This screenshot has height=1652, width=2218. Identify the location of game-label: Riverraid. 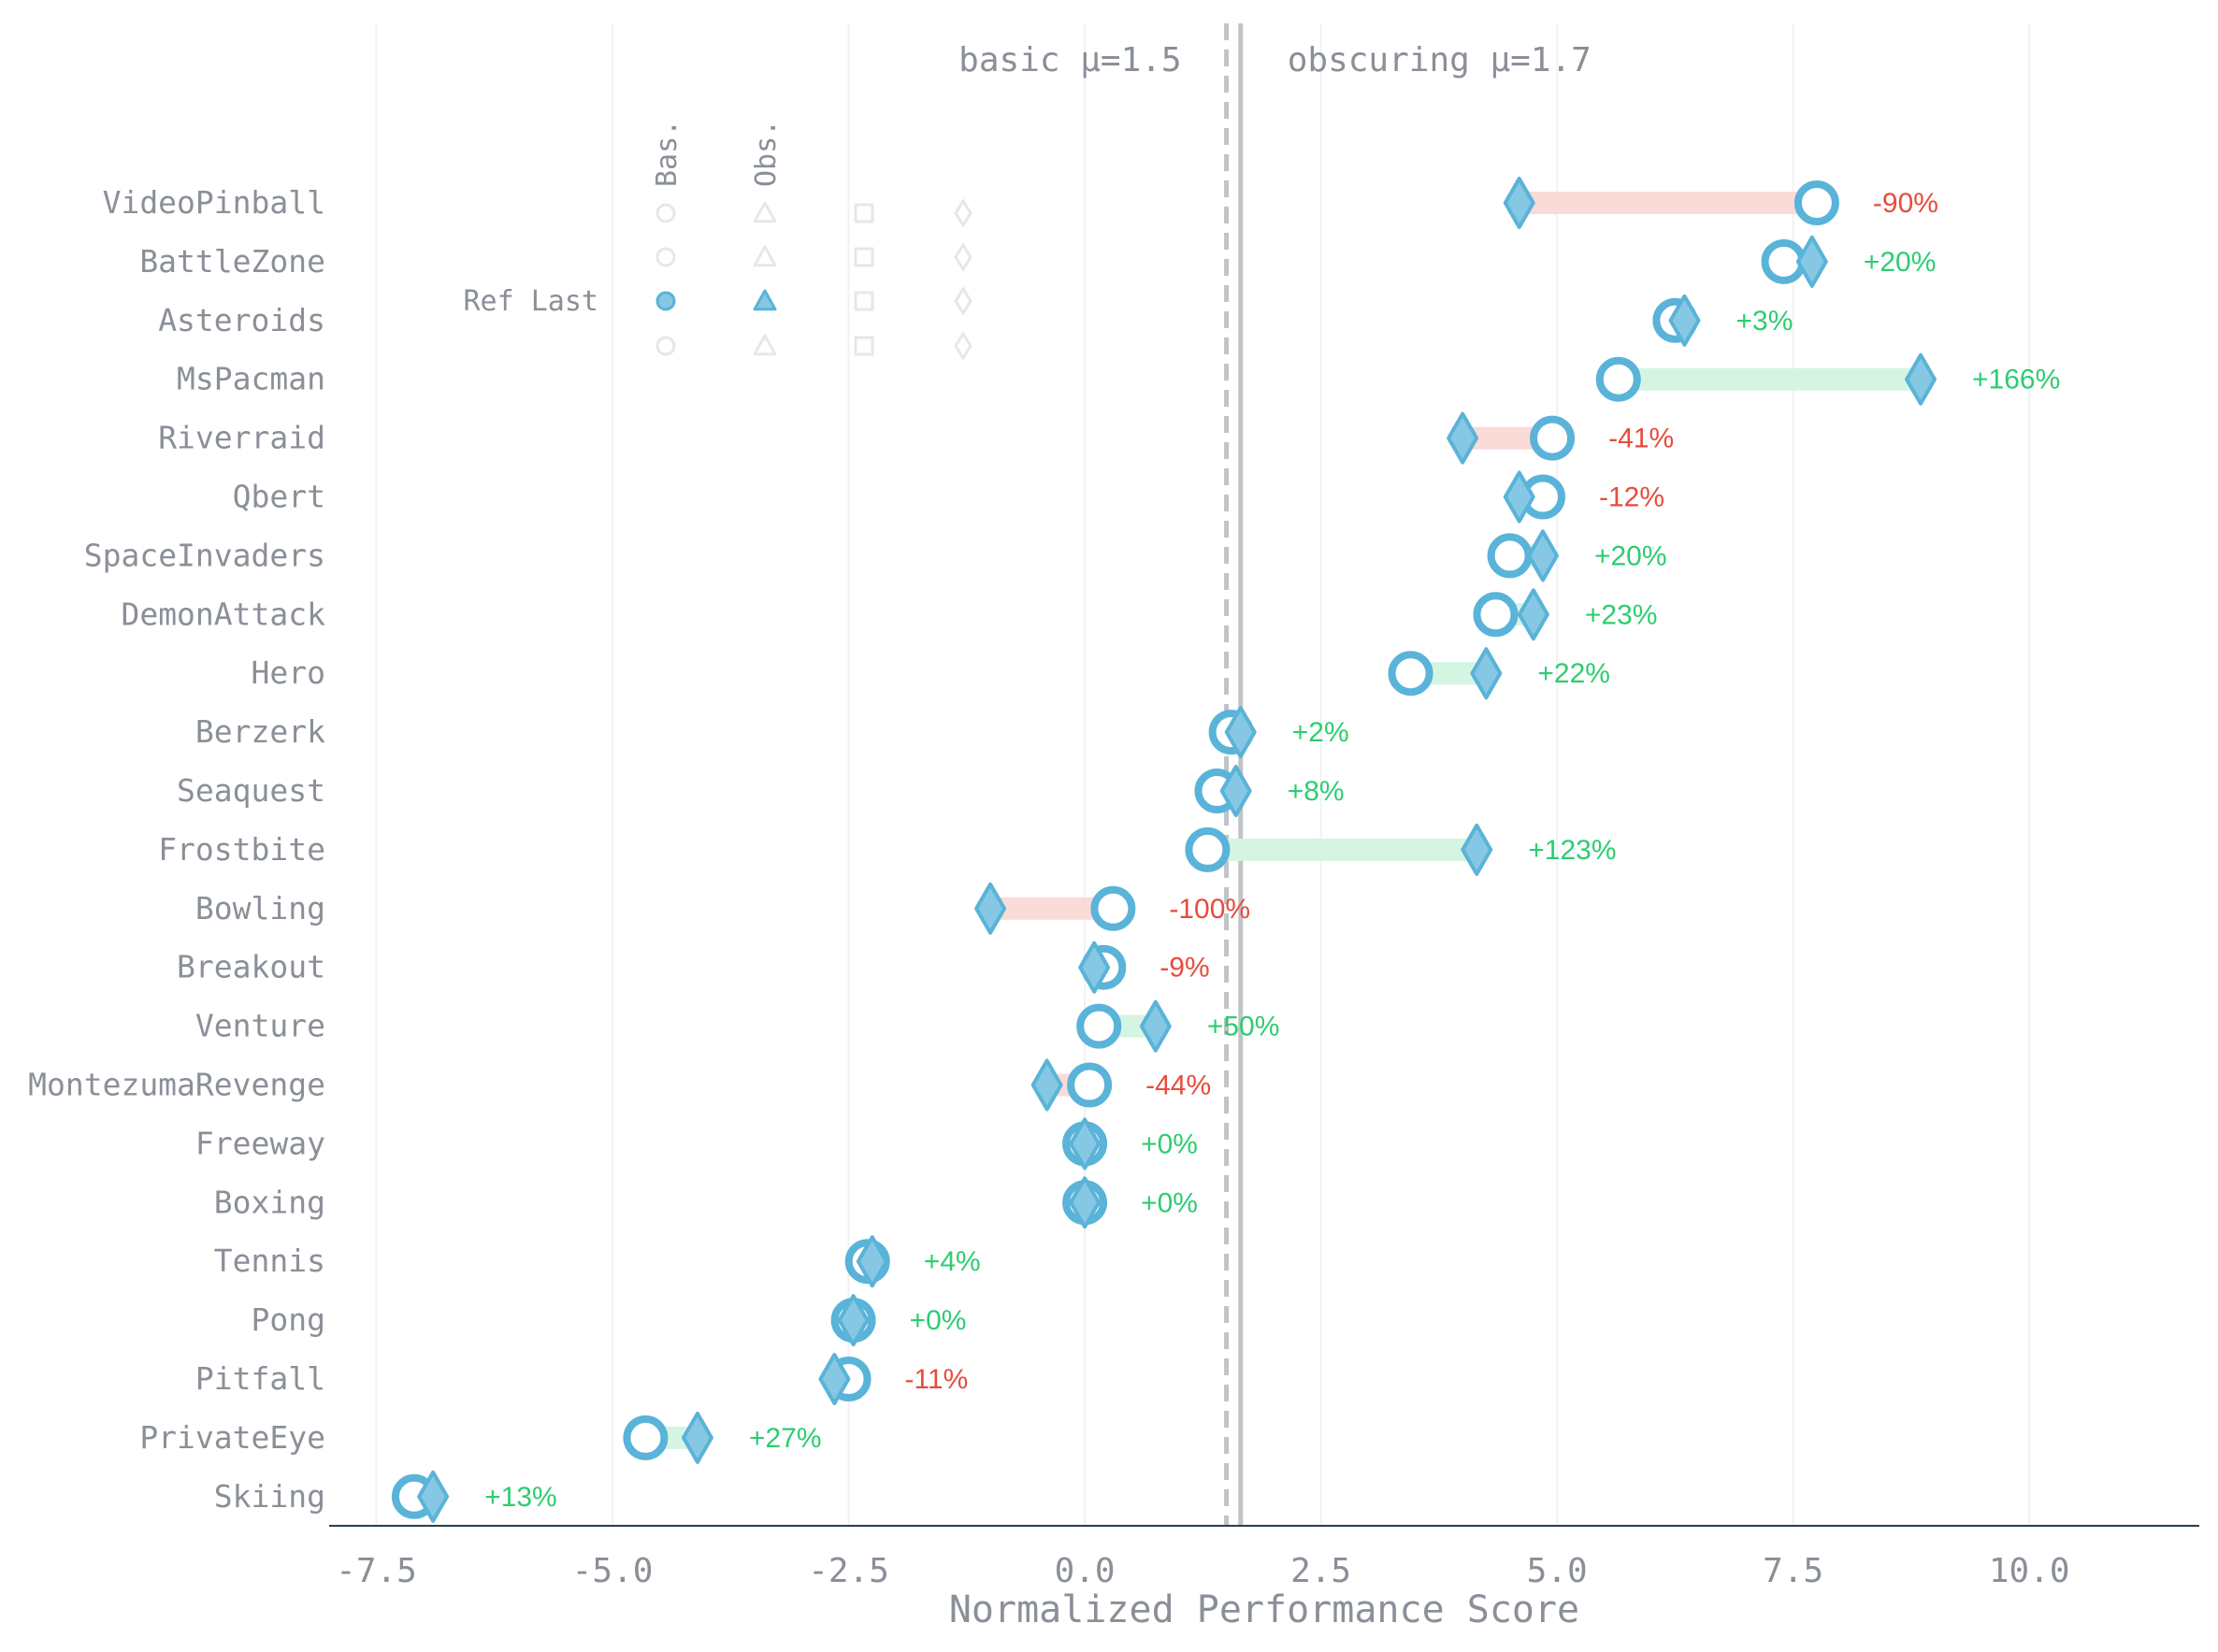
(242, 438).